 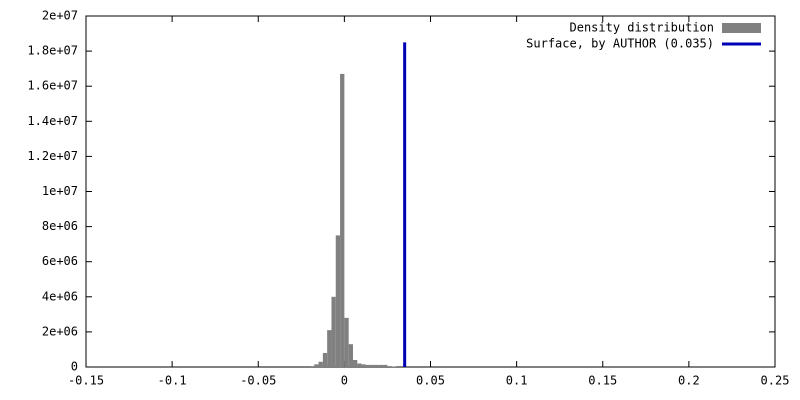 I want to click on x-tick-label: -0.05, so click(x=258, y=381).